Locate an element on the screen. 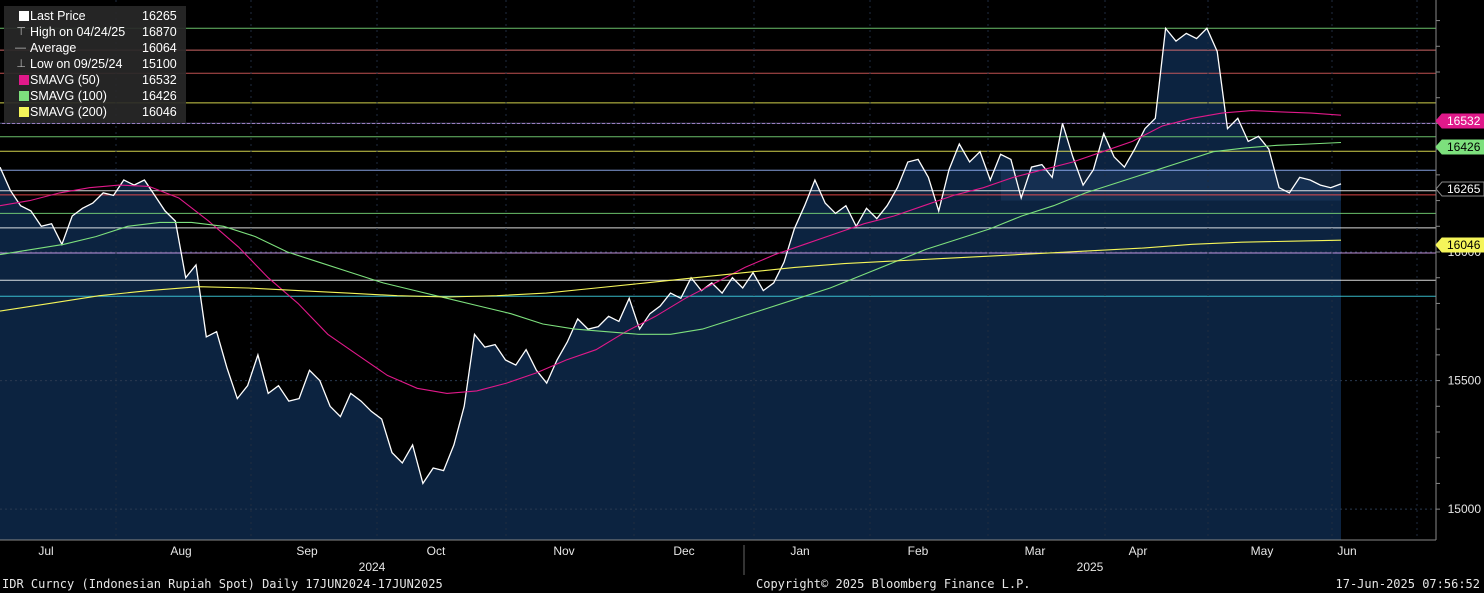  legend-value: 16532 is located at coordinates (159, 80).